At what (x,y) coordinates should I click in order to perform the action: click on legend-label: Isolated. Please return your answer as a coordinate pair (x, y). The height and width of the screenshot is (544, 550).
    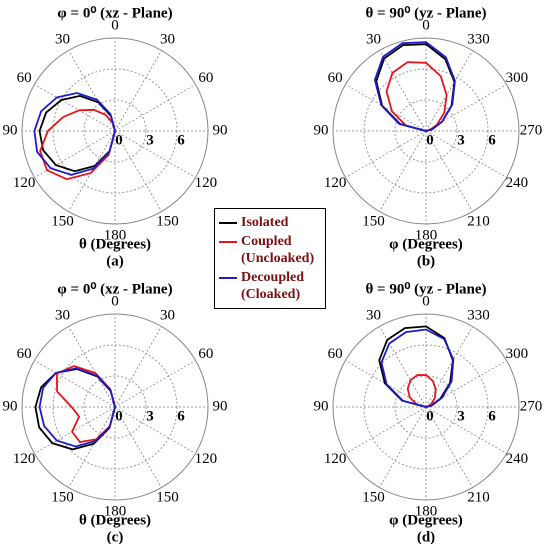
    Looking at the image, I should click on (265, 222).